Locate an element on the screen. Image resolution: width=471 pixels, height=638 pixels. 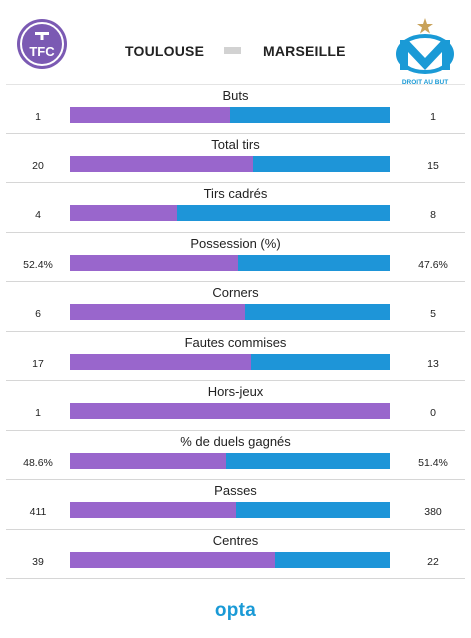
away-value-label: 22 is located at coordinates (433, 561).